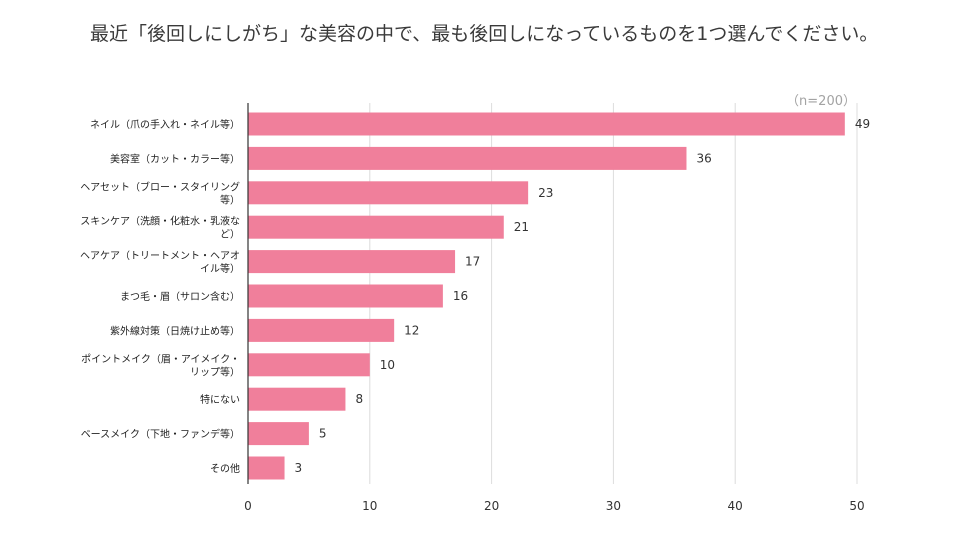 The image size is (960, 540). Describe the element at coordinates (460, 296) in the screenshot. I see `data-label: 16` at that location.